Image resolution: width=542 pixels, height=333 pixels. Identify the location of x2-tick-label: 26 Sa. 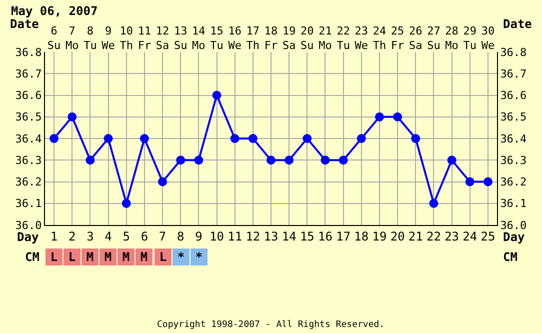
(415, 38).